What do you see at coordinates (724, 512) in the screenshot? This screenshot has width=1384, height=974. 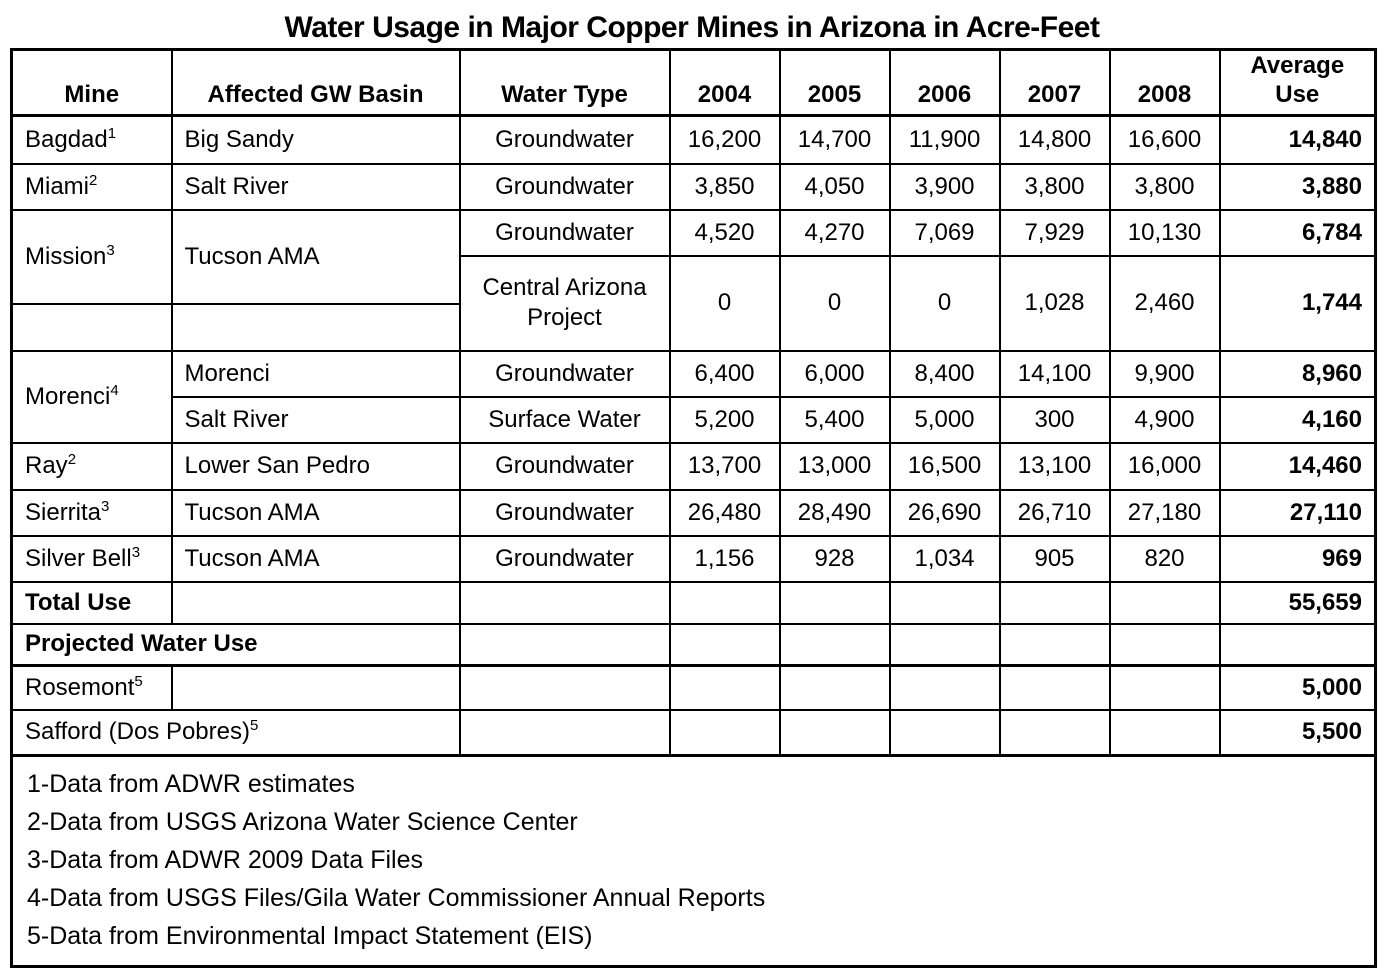 I see `year-2004-cell: 26,480` at bounding box center [724, 512].